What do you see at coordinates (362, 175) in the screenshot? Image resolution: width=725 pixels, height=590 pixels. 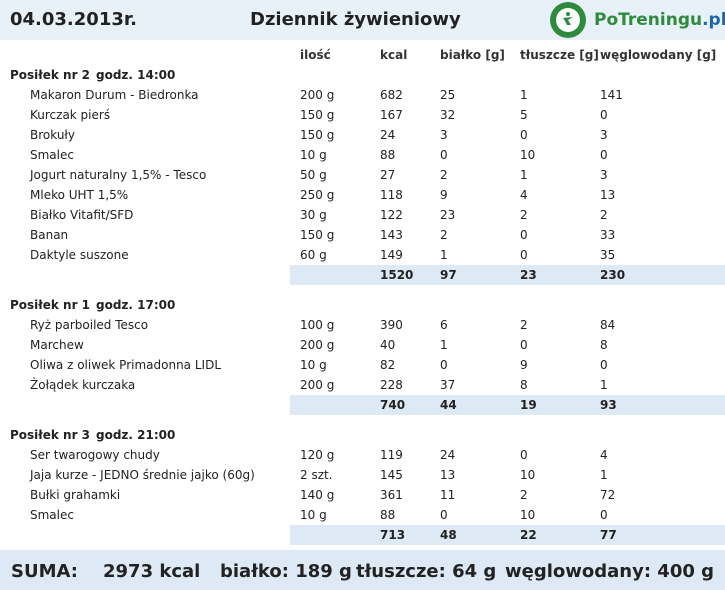 I see `table-row: Jogurt naturalny 1,5% - Tesco 50 g 27 2 1 3` at bounding box center [362, 175].